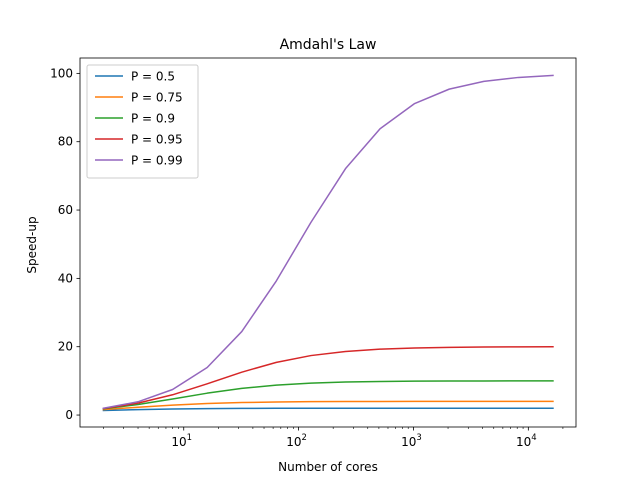  Describe the element at coordinates (157, 161) in the screenshot. I see `legend-label: P = 0.99` at that location.